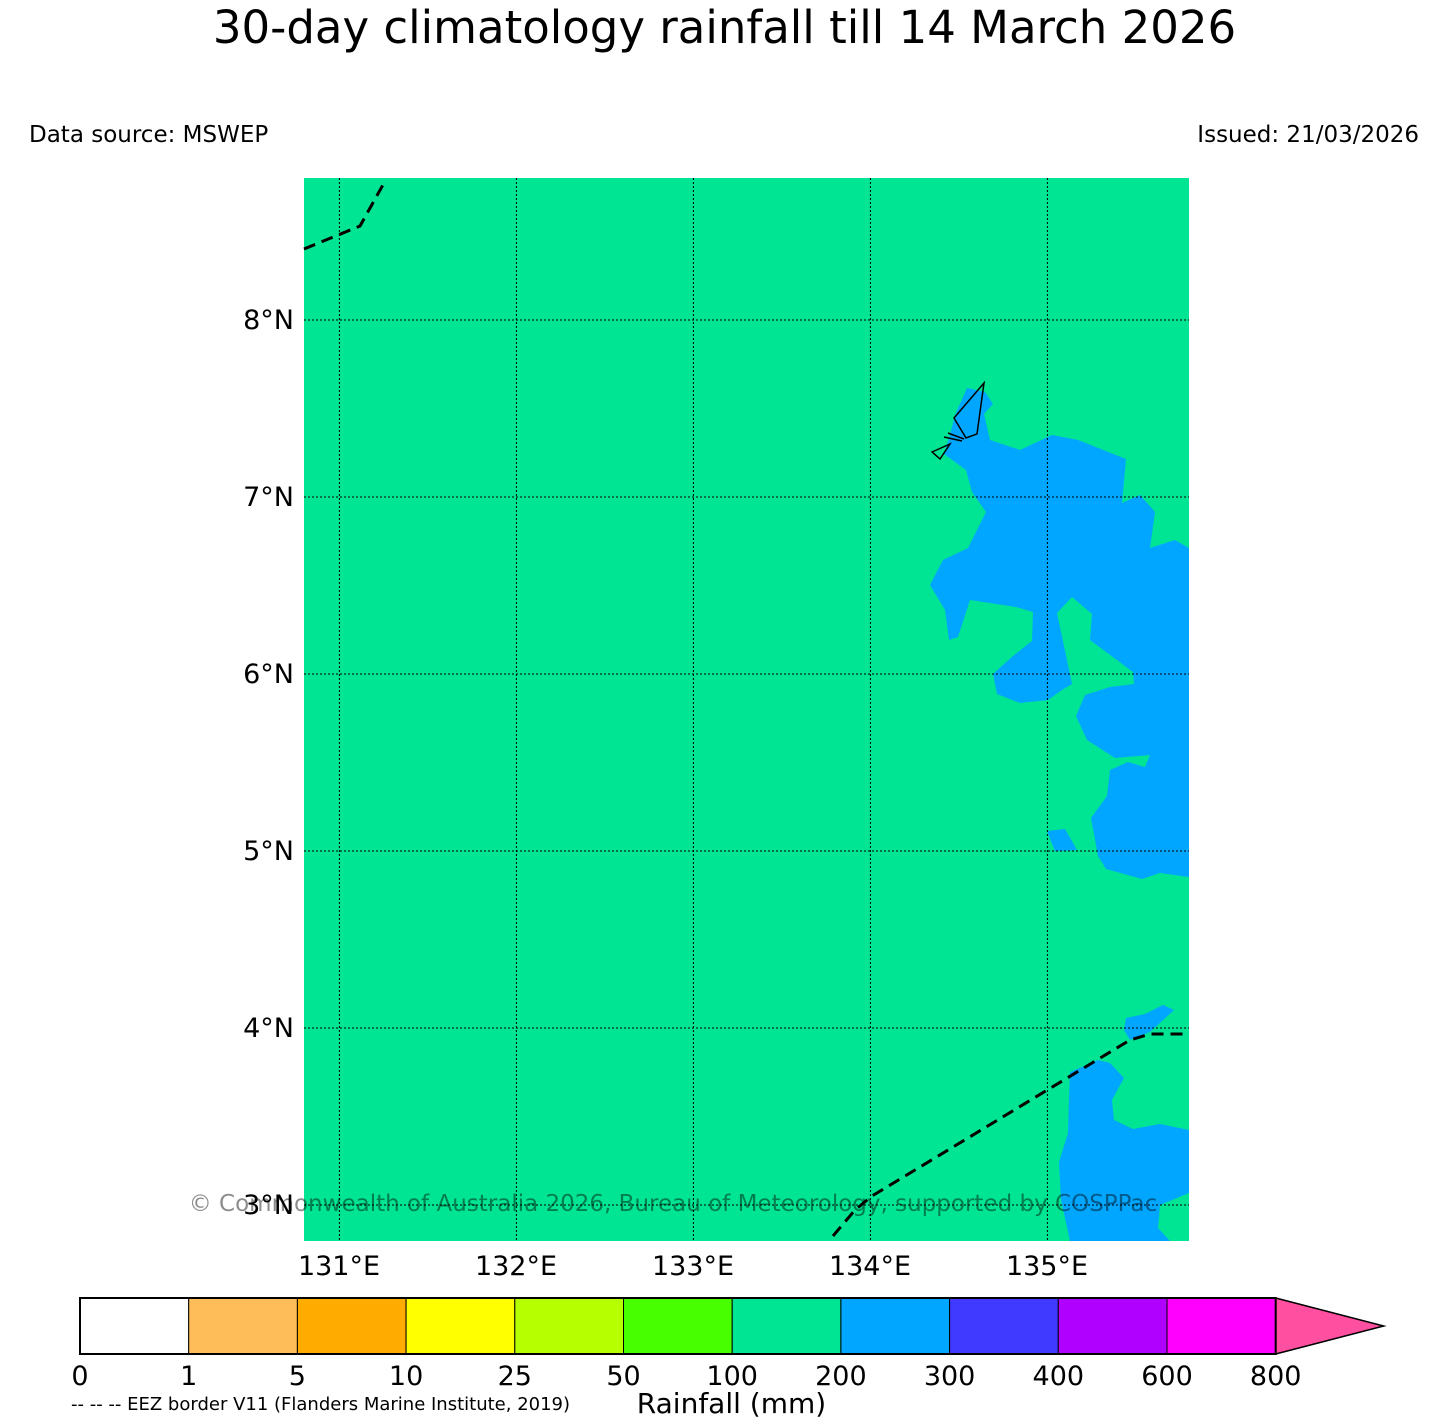 The height and width of the screenshot is (1426, 1449). I want to click on lat-label-6n: 6°N, so click(268, 674).